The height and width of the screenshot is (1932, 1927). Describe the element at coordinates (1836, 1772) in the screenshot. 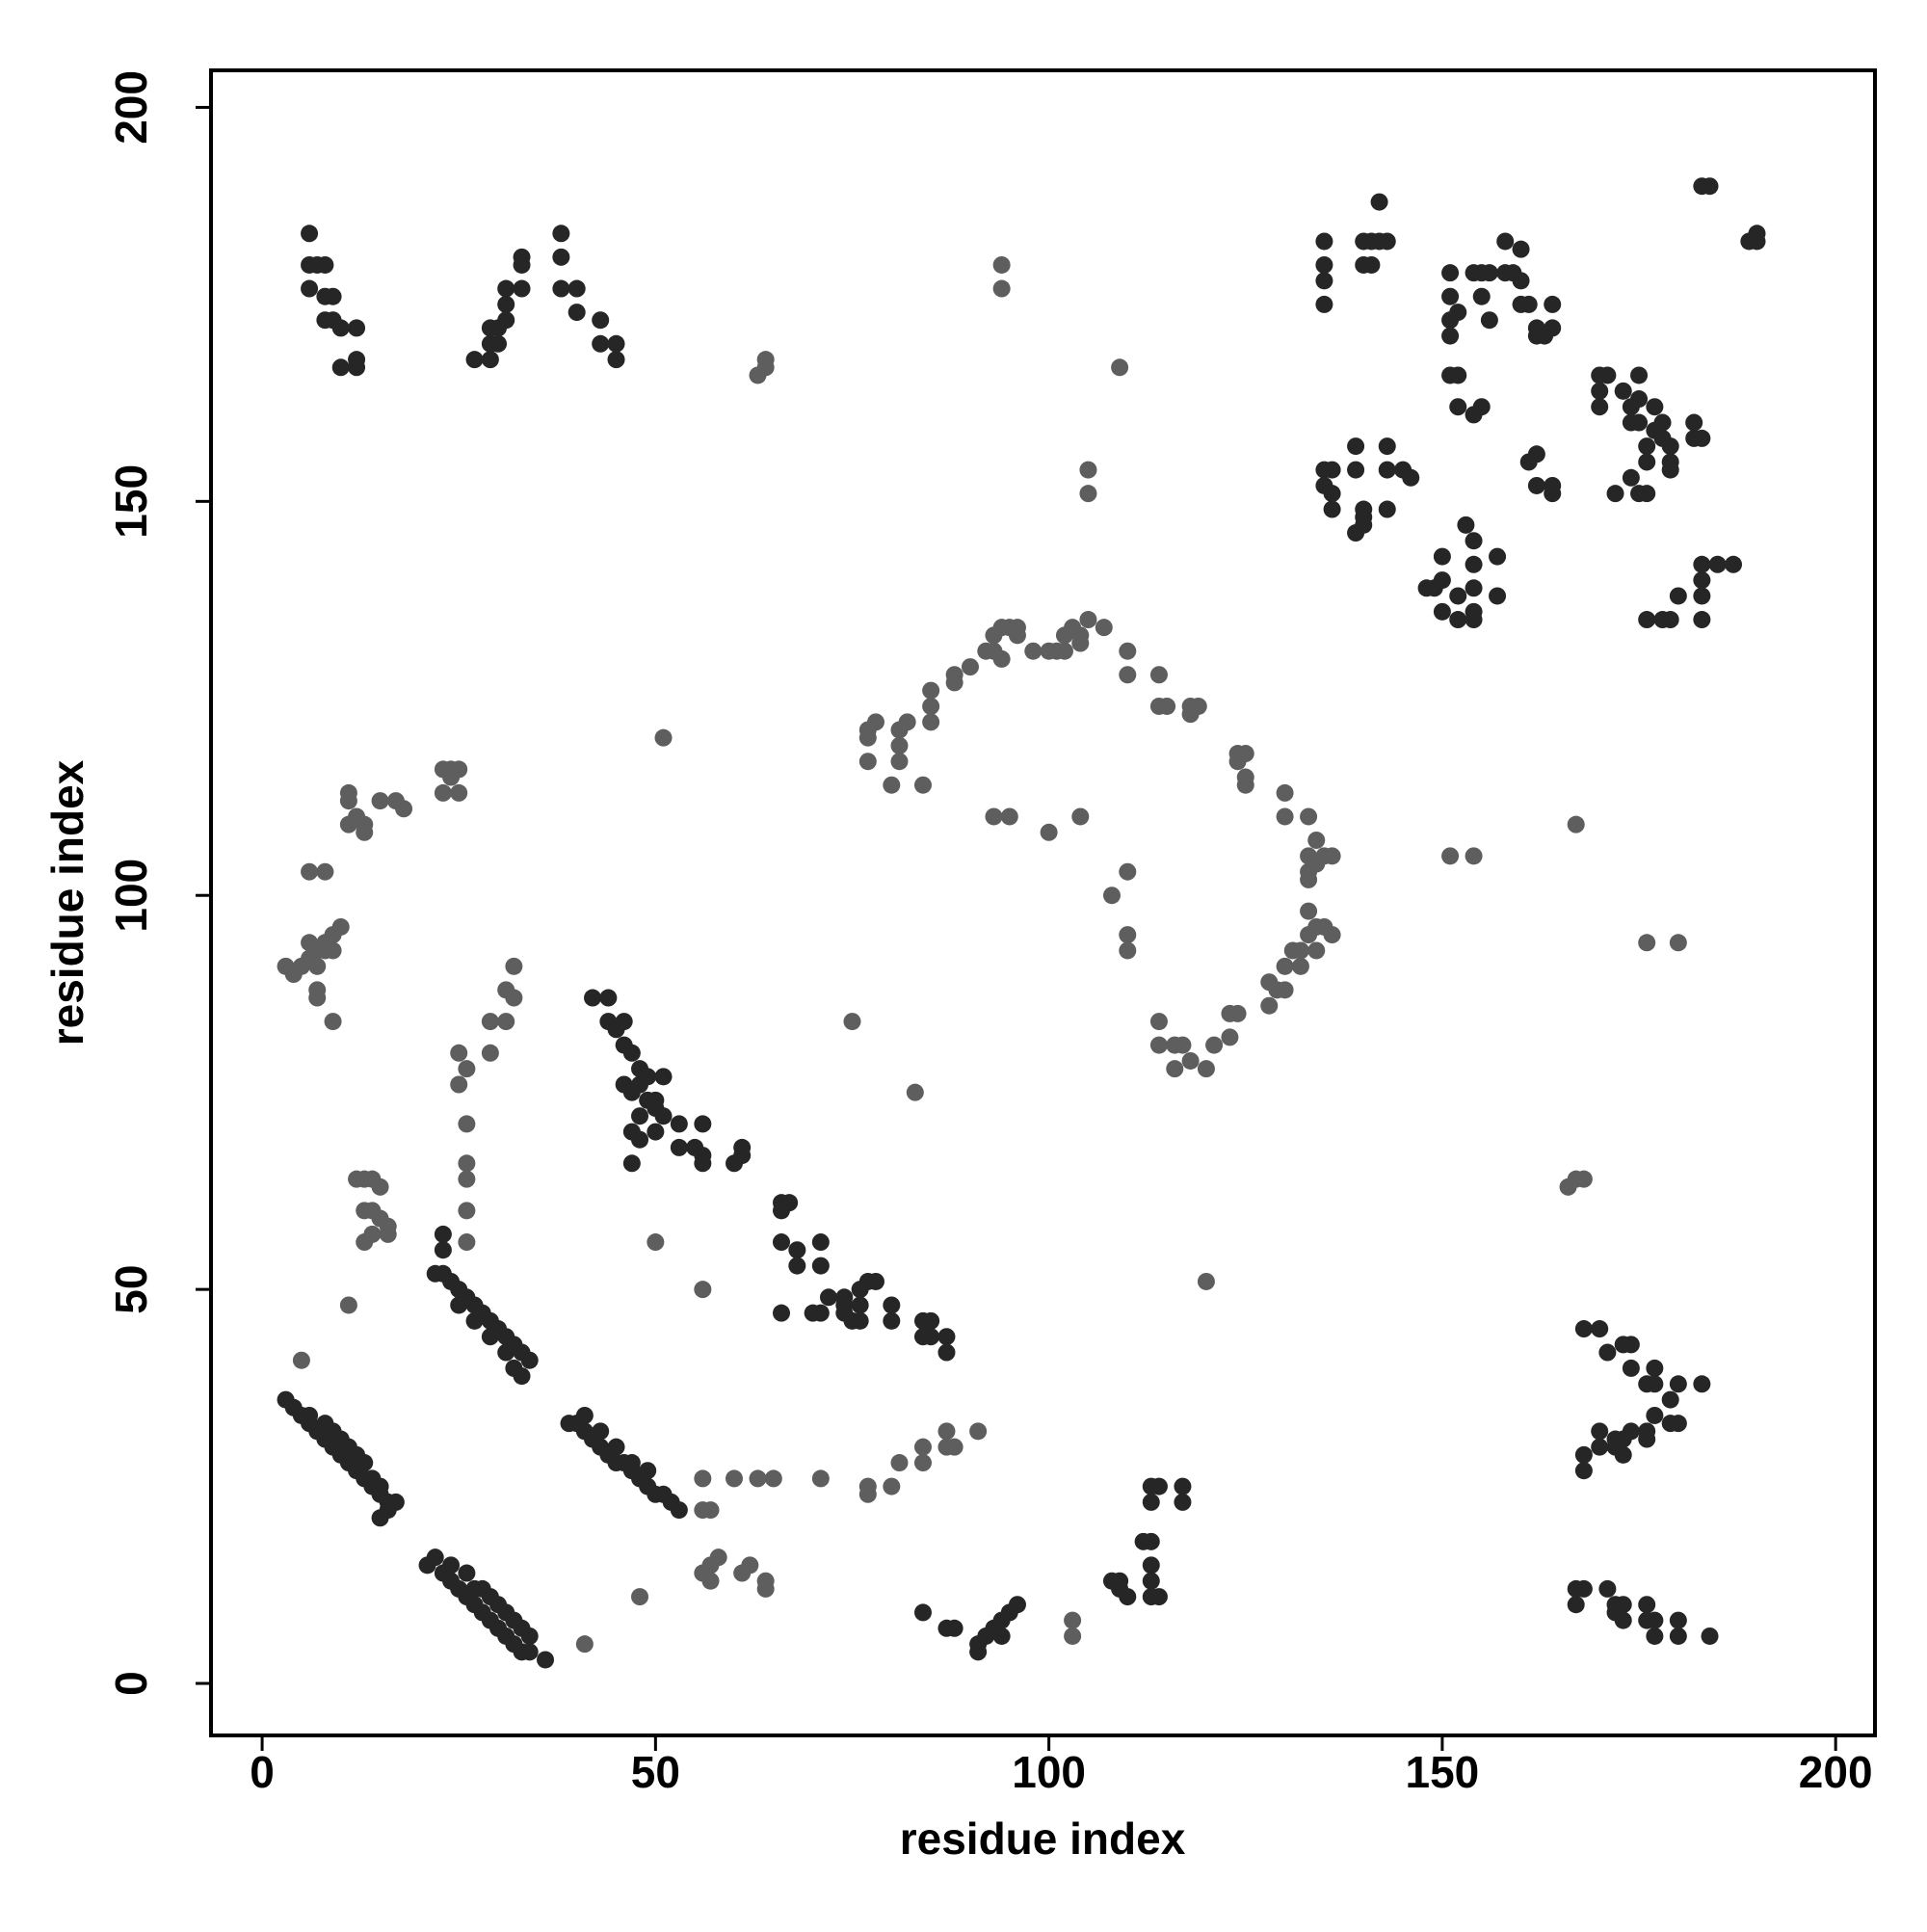

I see `x-tick-label: 200` at that location.